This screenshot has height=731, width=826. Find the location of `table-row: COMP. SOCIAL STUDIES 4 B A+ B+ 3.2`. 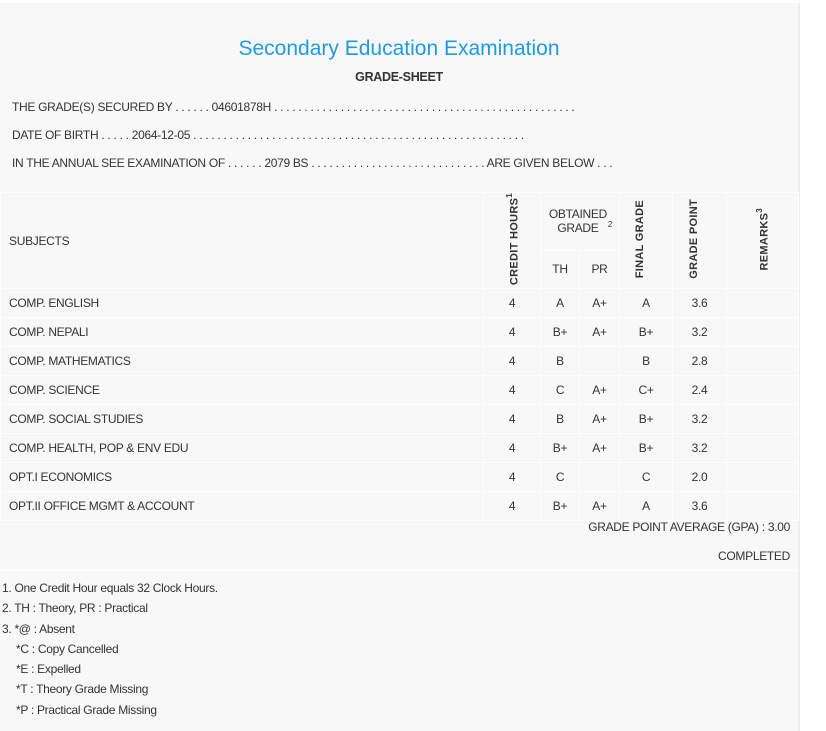

table-row: COMP. SOCIAL STUDIES 4 B A+ B+ 3.2 is located at coordinates (399, 419).